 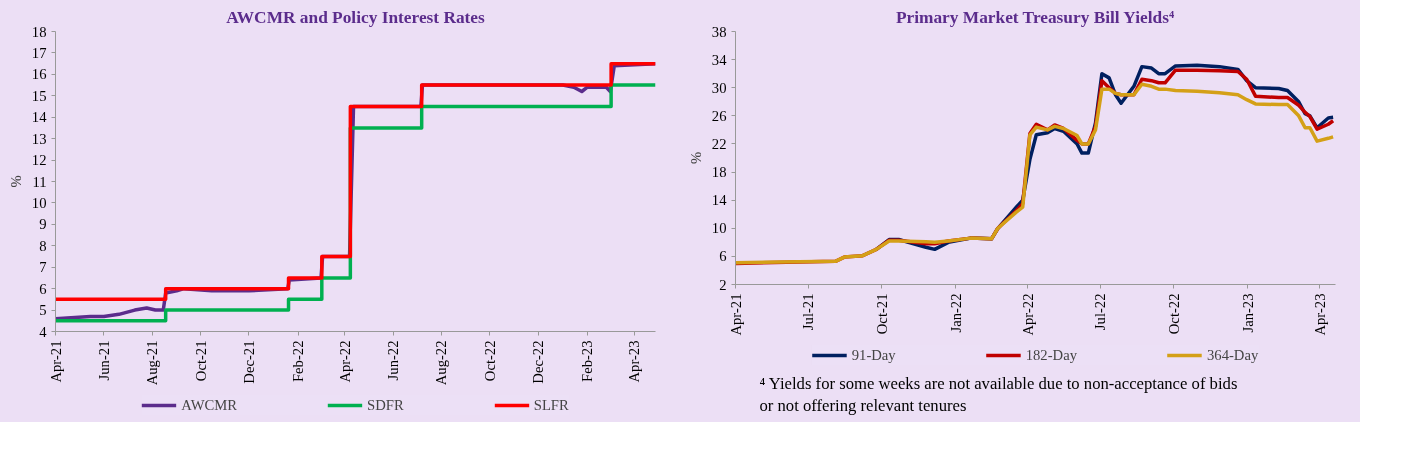 What do you see at coordinates (248, 362) in the screenshot?
I see `x-tick-label: Dec-21` at bounding box center [248, 362].